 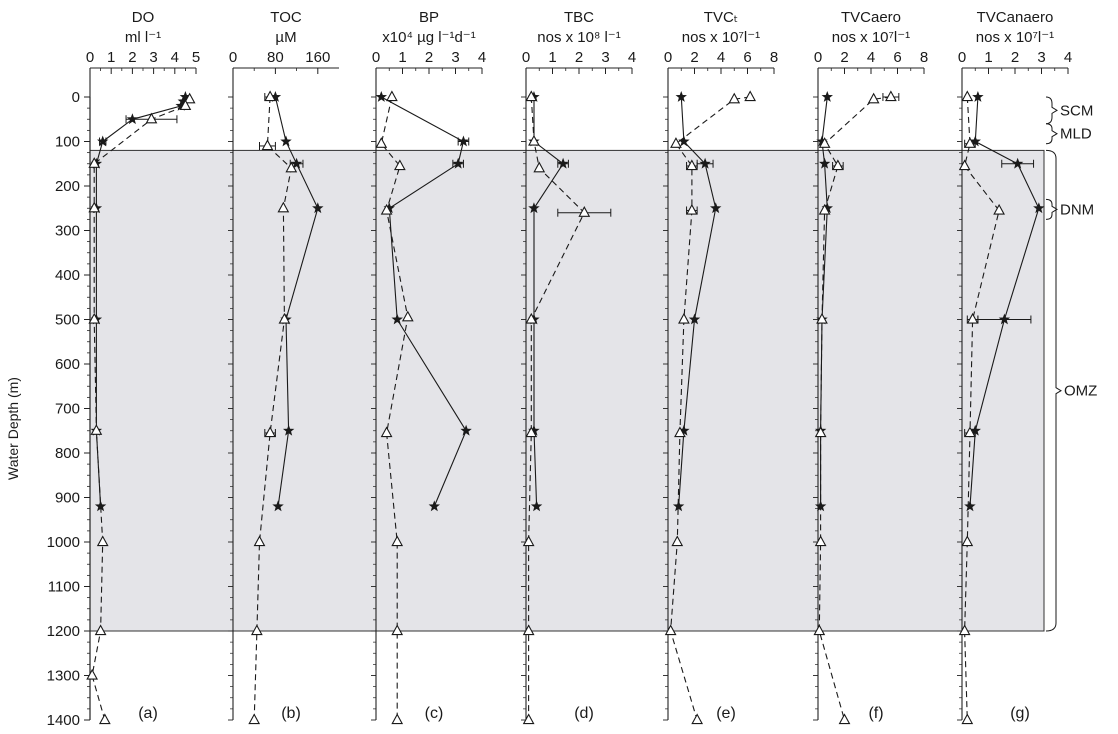 I want to click on y-tick-label: 1000, so click(x=63, y=542).